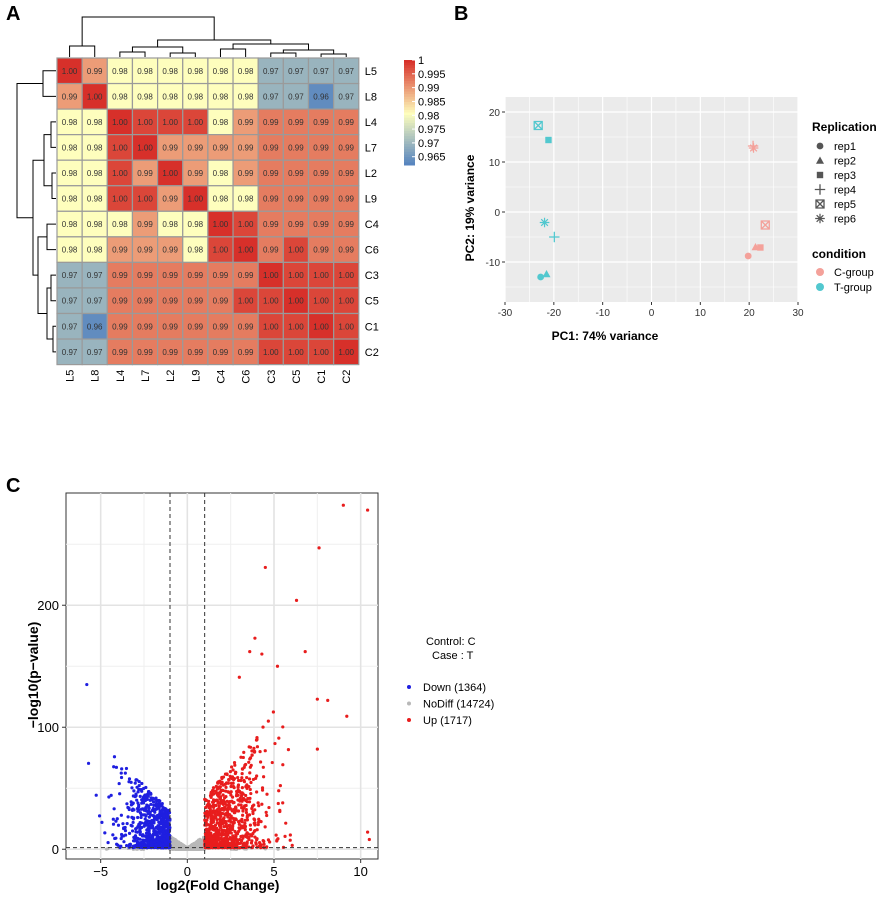 This screenshot has height=903, width=886. What do you see at coordinates (548, 140) in the screenshot?
I see `pca-point` at bounding box center [548, 140].